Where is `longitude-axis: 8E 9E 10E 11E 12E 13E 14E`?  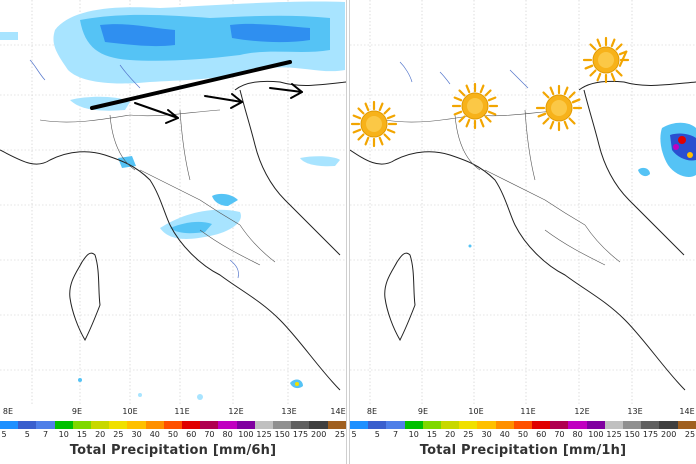 longitude-axis: 8E 9E 10E 11E 12E 13E 14E is located at coordinates (523, 413).